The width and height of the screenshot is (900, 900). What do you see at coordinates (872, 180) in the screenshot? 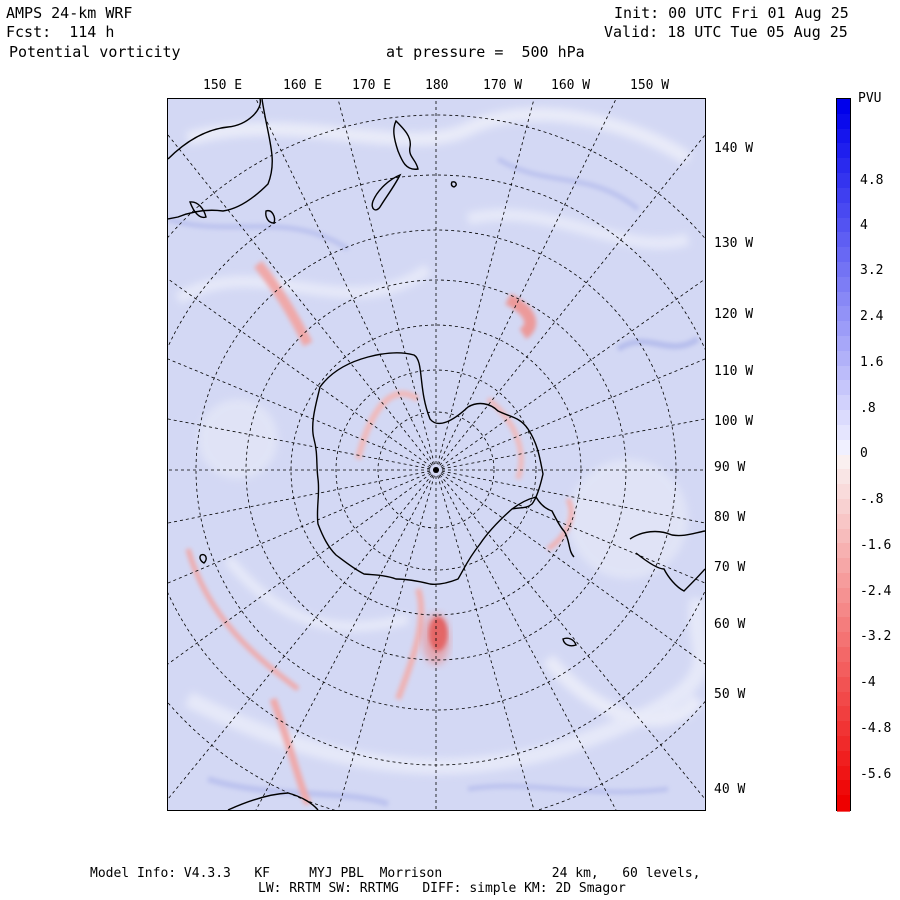
I see `colorbar-label: 4.8` at bounding box center [872, 180].